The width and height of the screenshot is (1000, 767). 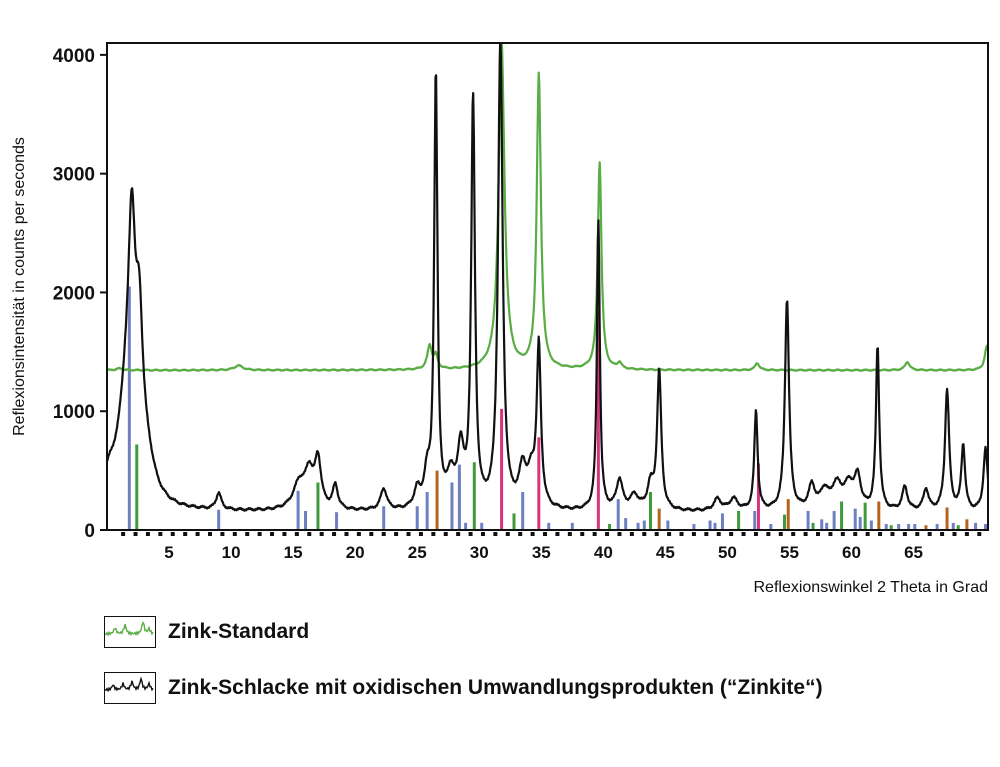 I want to click on y-tick-label: 4000, so click(x=74, y=56).